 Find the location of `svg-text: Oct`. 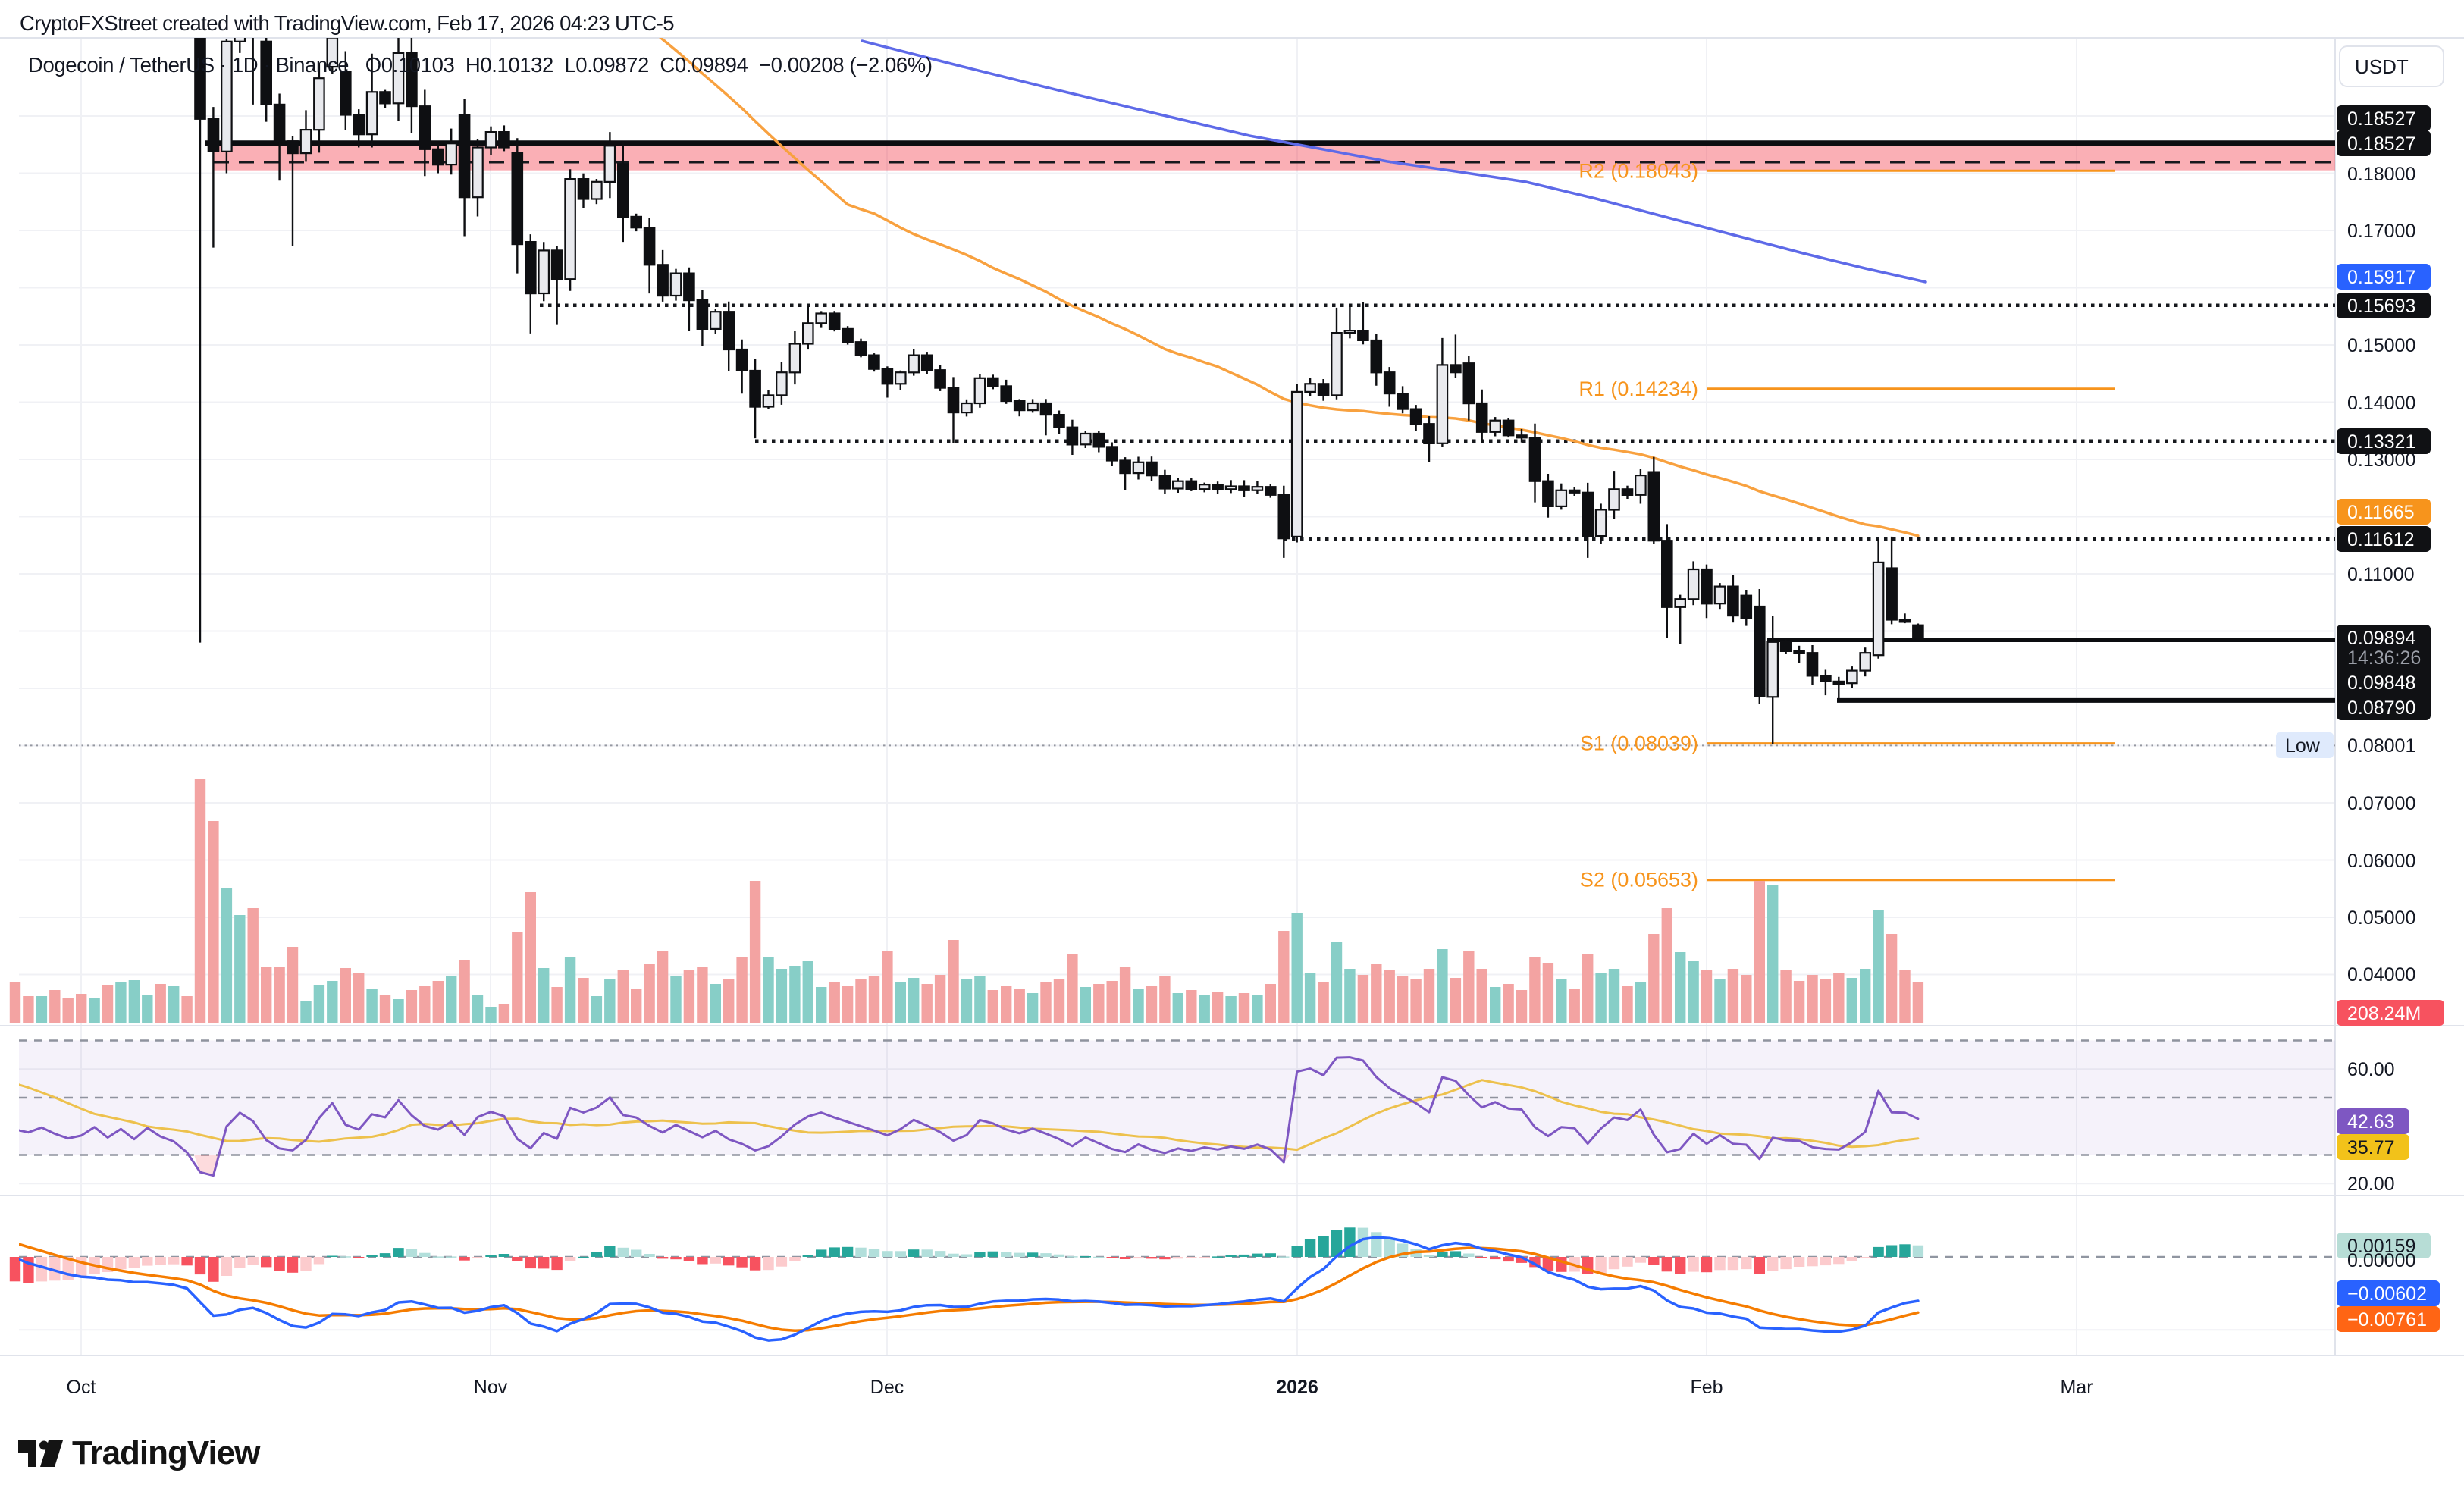

svg-text: Oct is located at coordinates (81, 1387).